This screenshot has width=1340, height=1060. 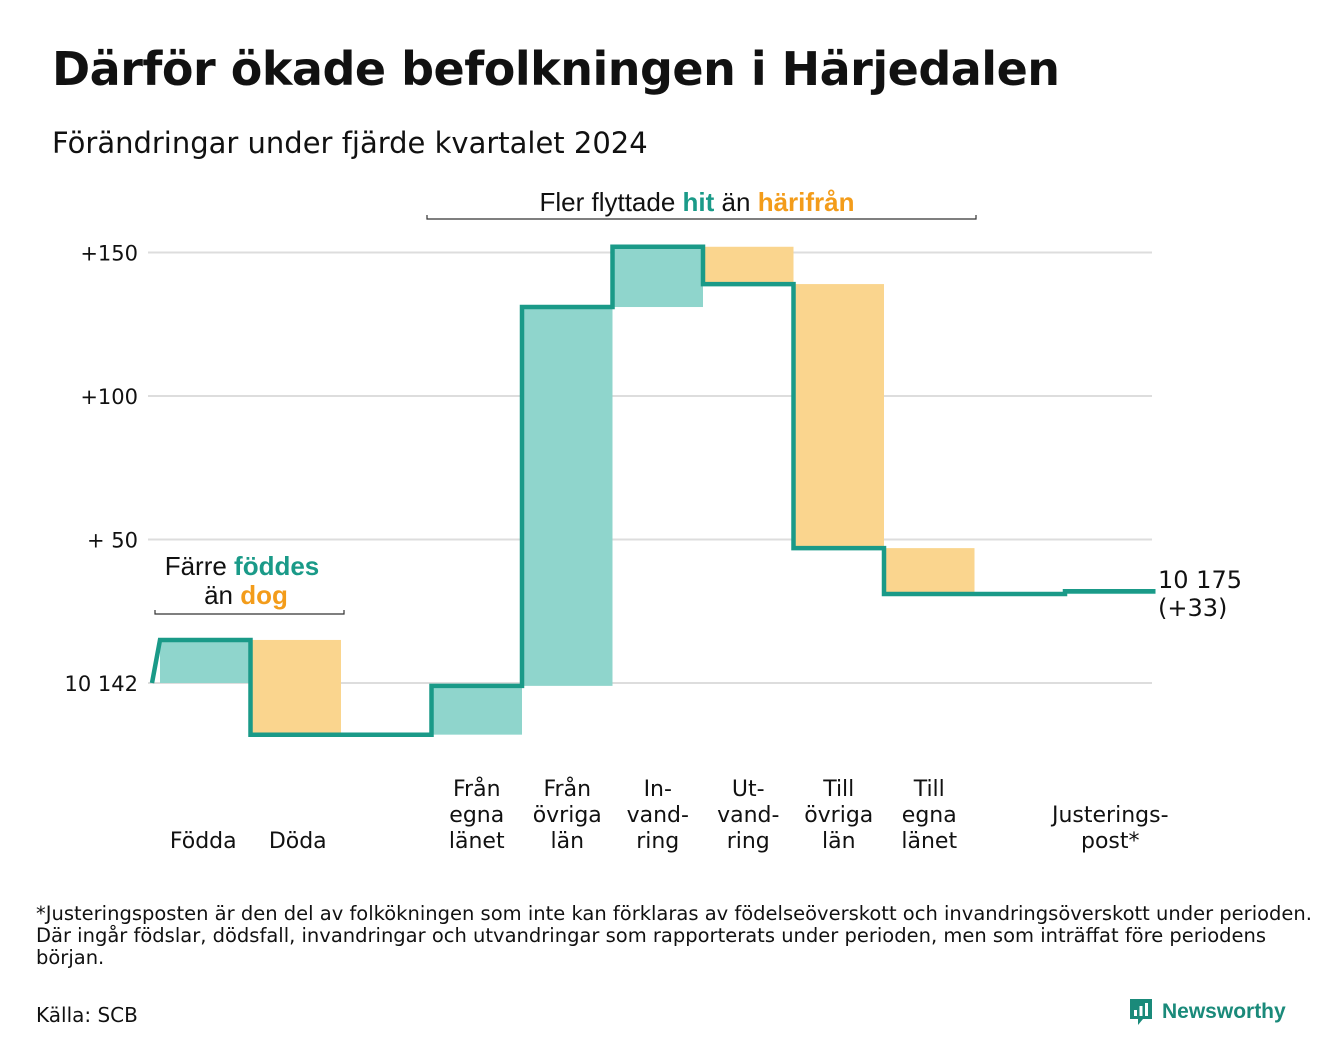 I want to click on chart-subtitle: Förändringar under fjärde kvartalet 2024, so click(x=350, y=143).